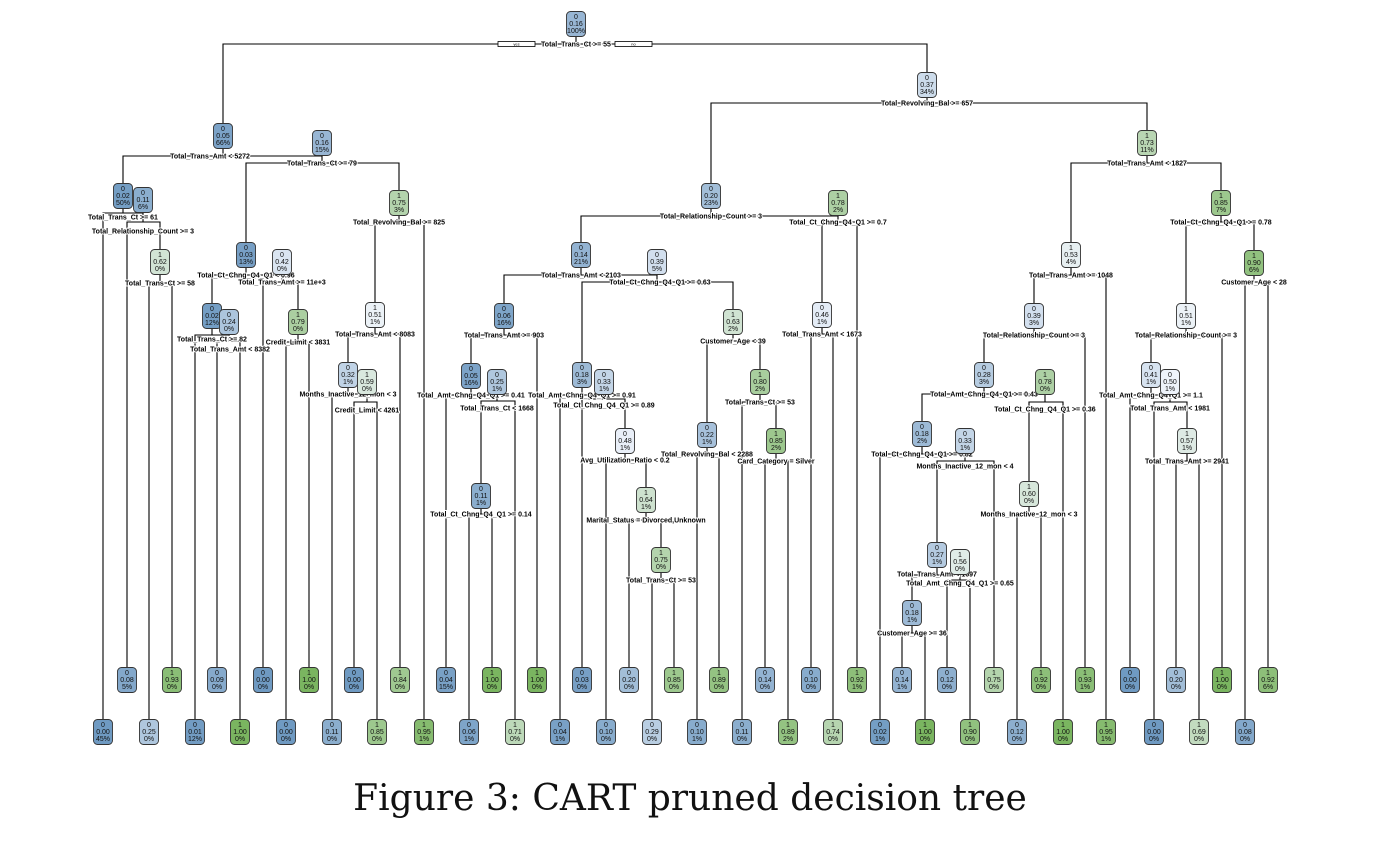 This screenshot has width=1380, height=856. I want to click on tree-node-leaf: 00.110%, so click(332, 732).